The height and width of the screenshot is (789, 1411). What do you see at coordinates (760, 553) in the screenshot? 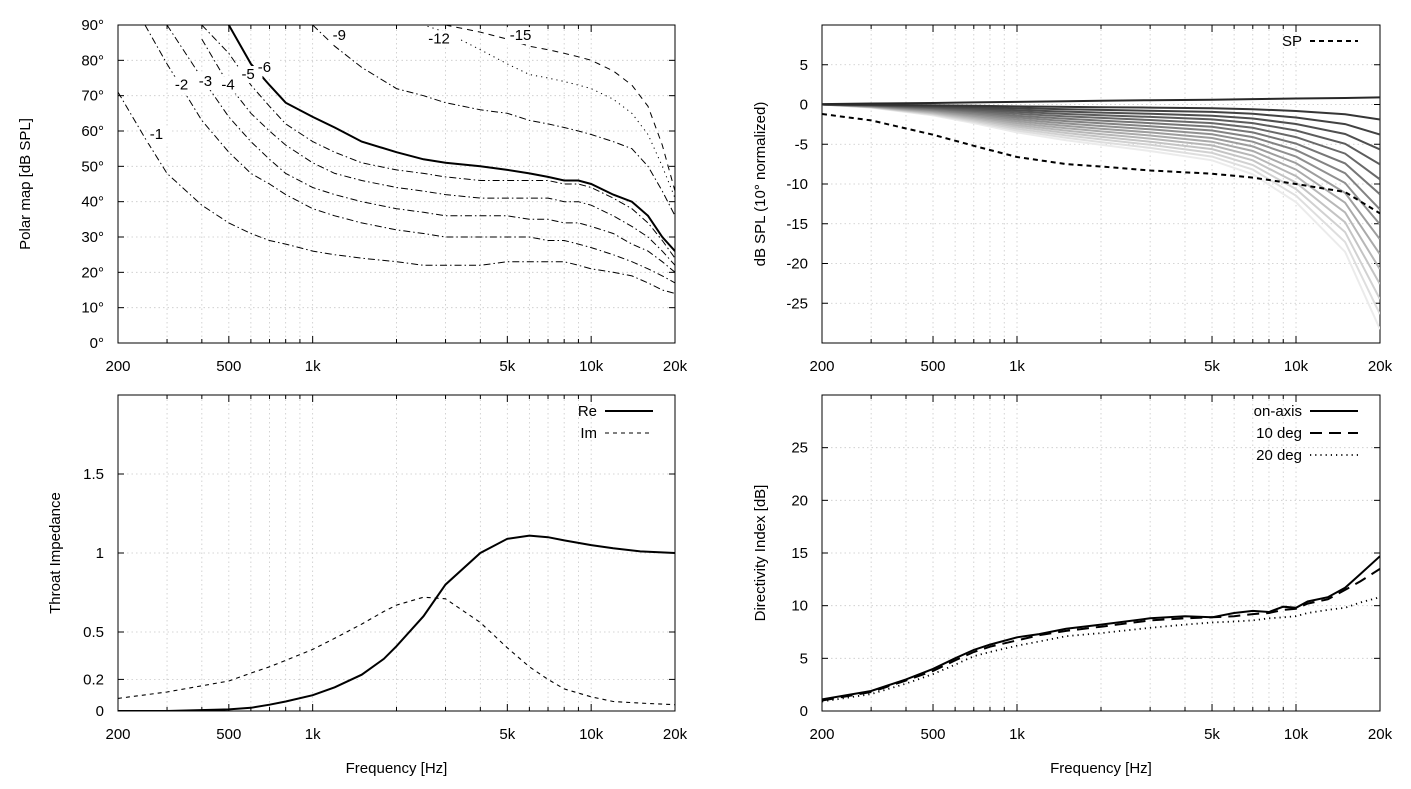
I see `y-axis-label: Directivity Index [dB]` at bounding box center [760, 553].